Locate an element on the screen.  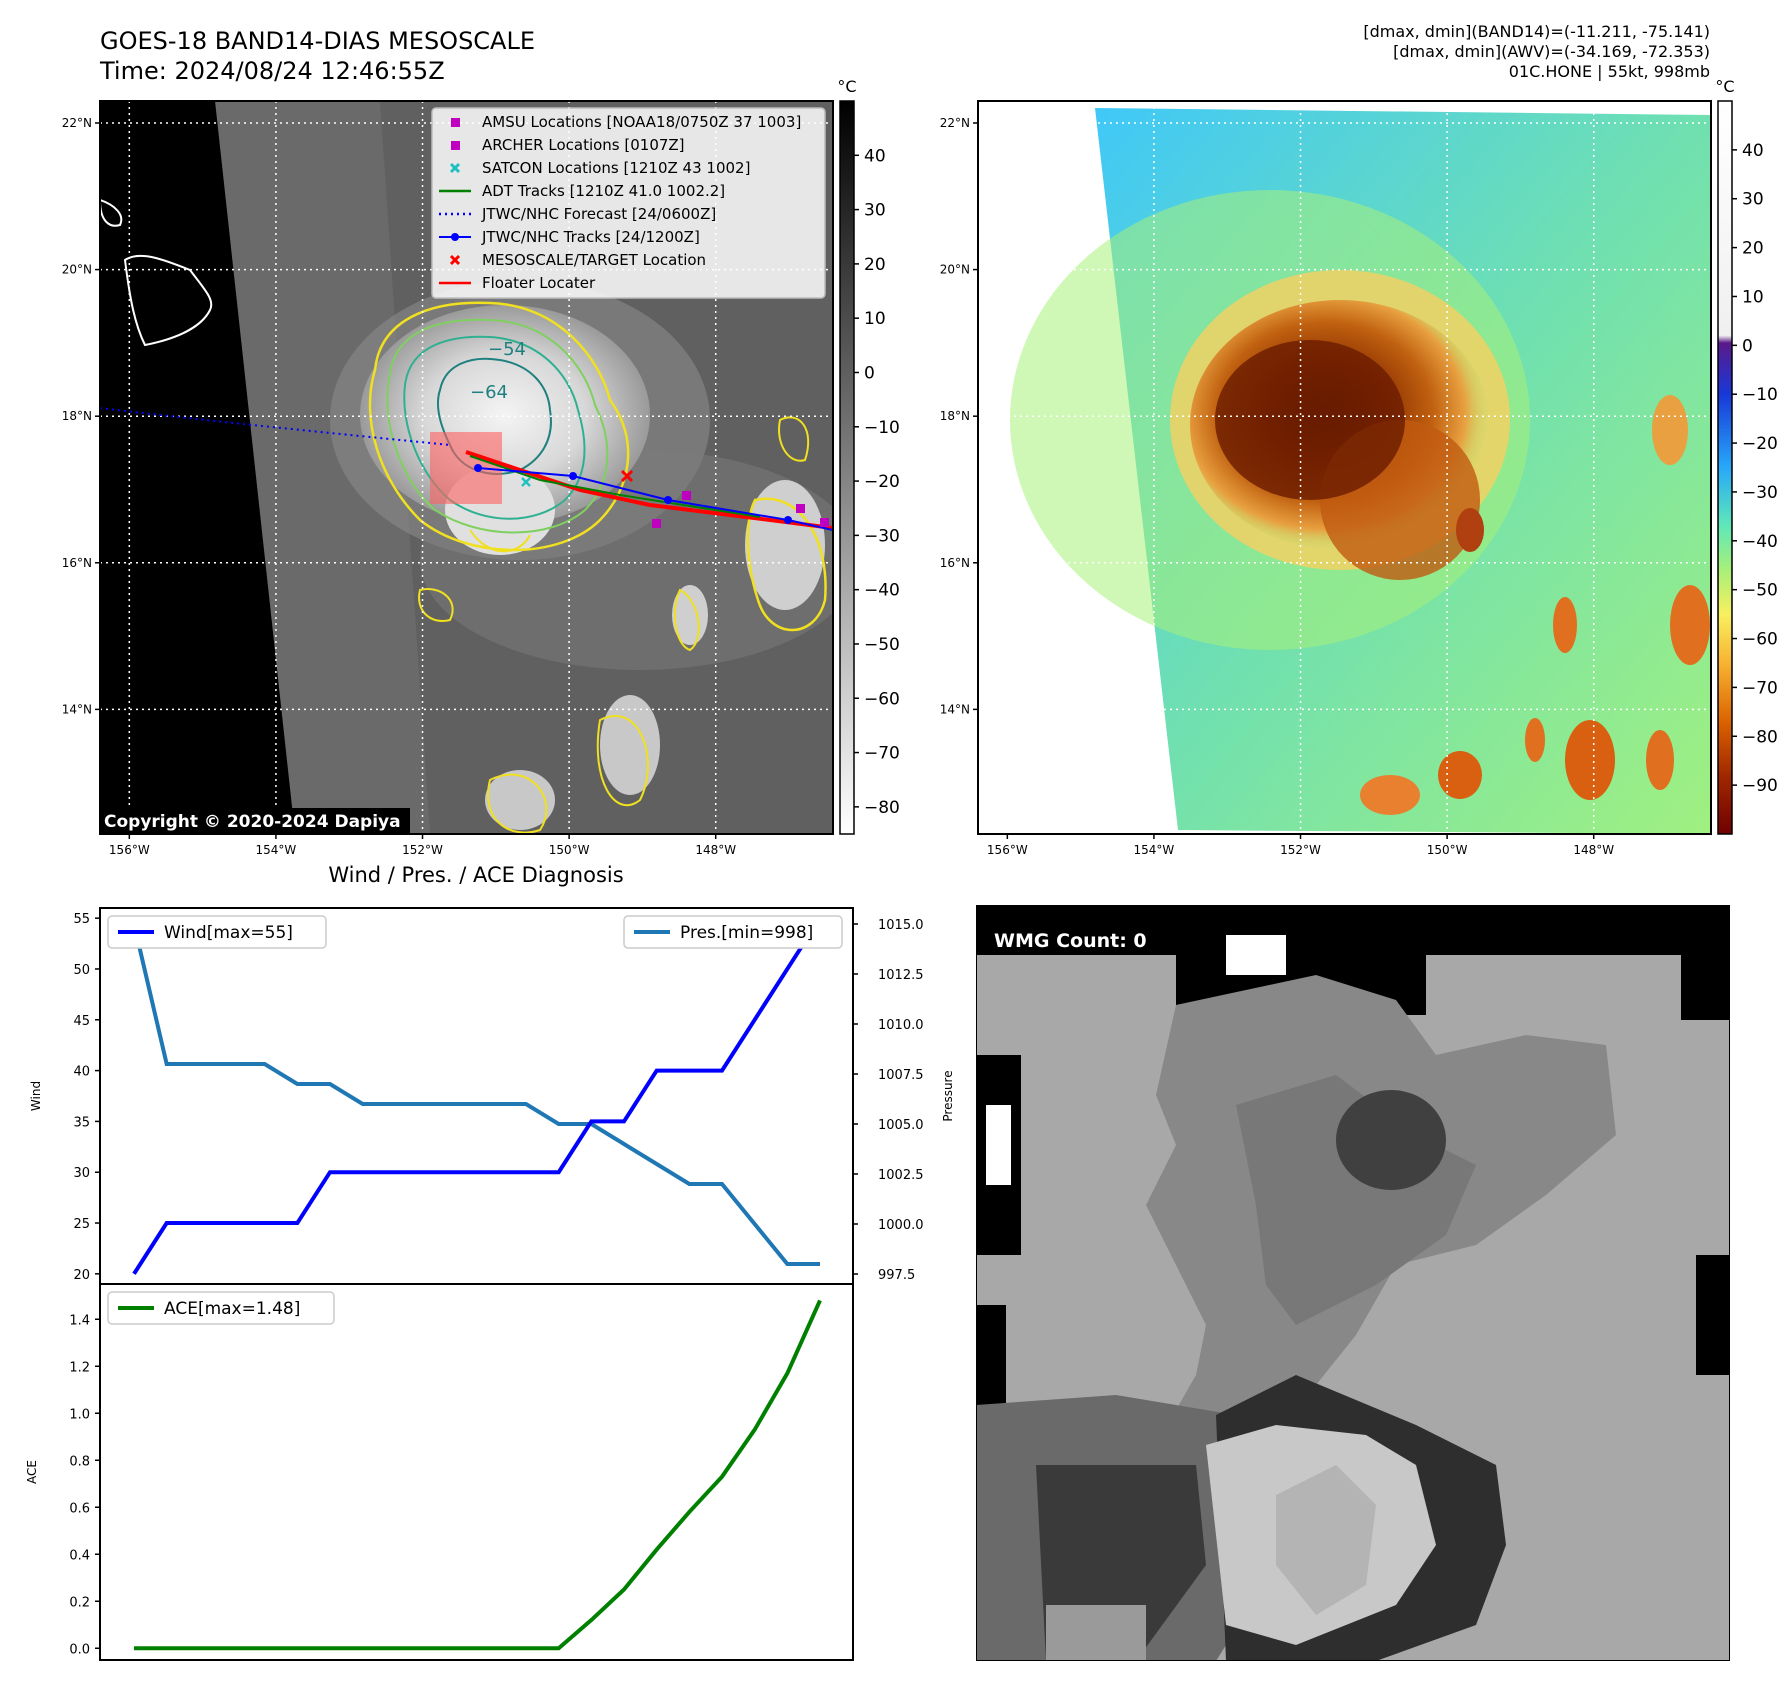
wind-pressure-panel is located at coordinates (476, 1096).